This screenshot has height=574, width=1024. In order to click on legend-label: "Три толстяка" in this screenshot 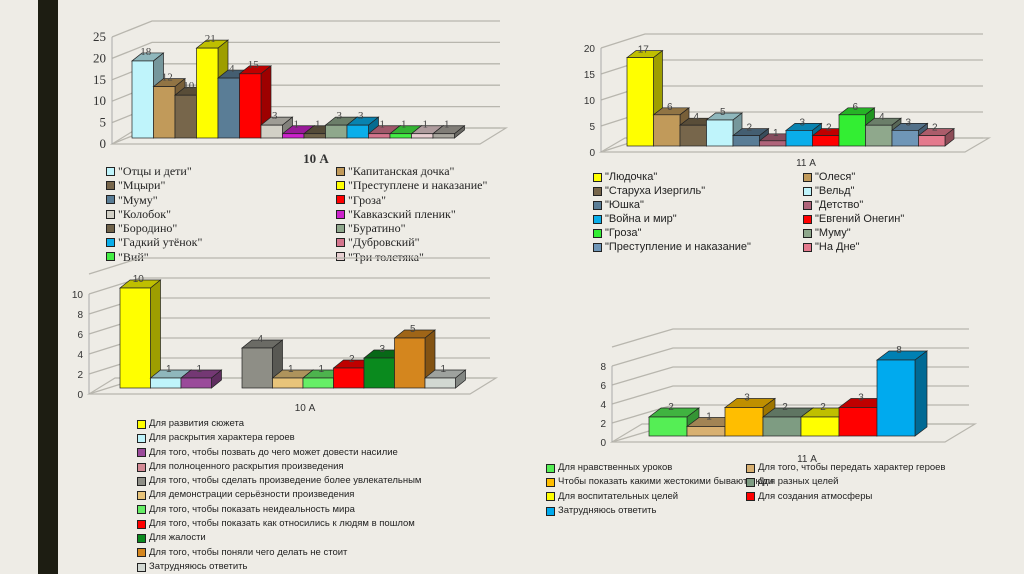, I will do `click(386, 256)`.